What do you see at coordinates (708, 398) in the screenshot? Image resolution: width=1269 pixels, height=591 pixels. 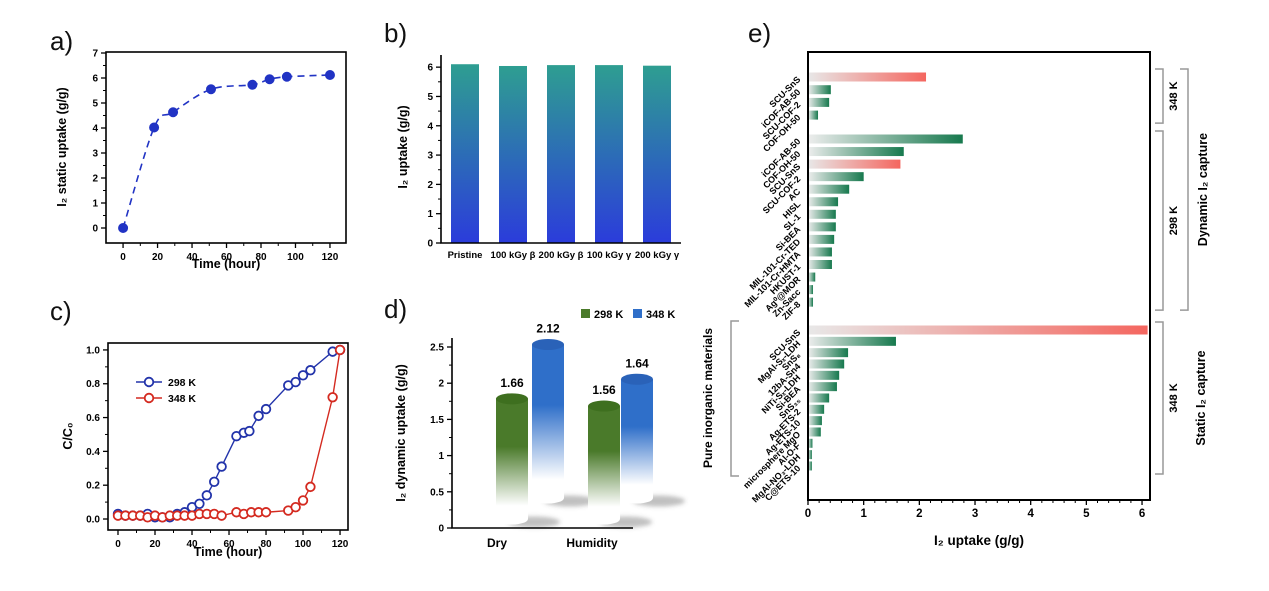 I see `svg-text: Pure inorganic materials` at bounding box center [708, 398].